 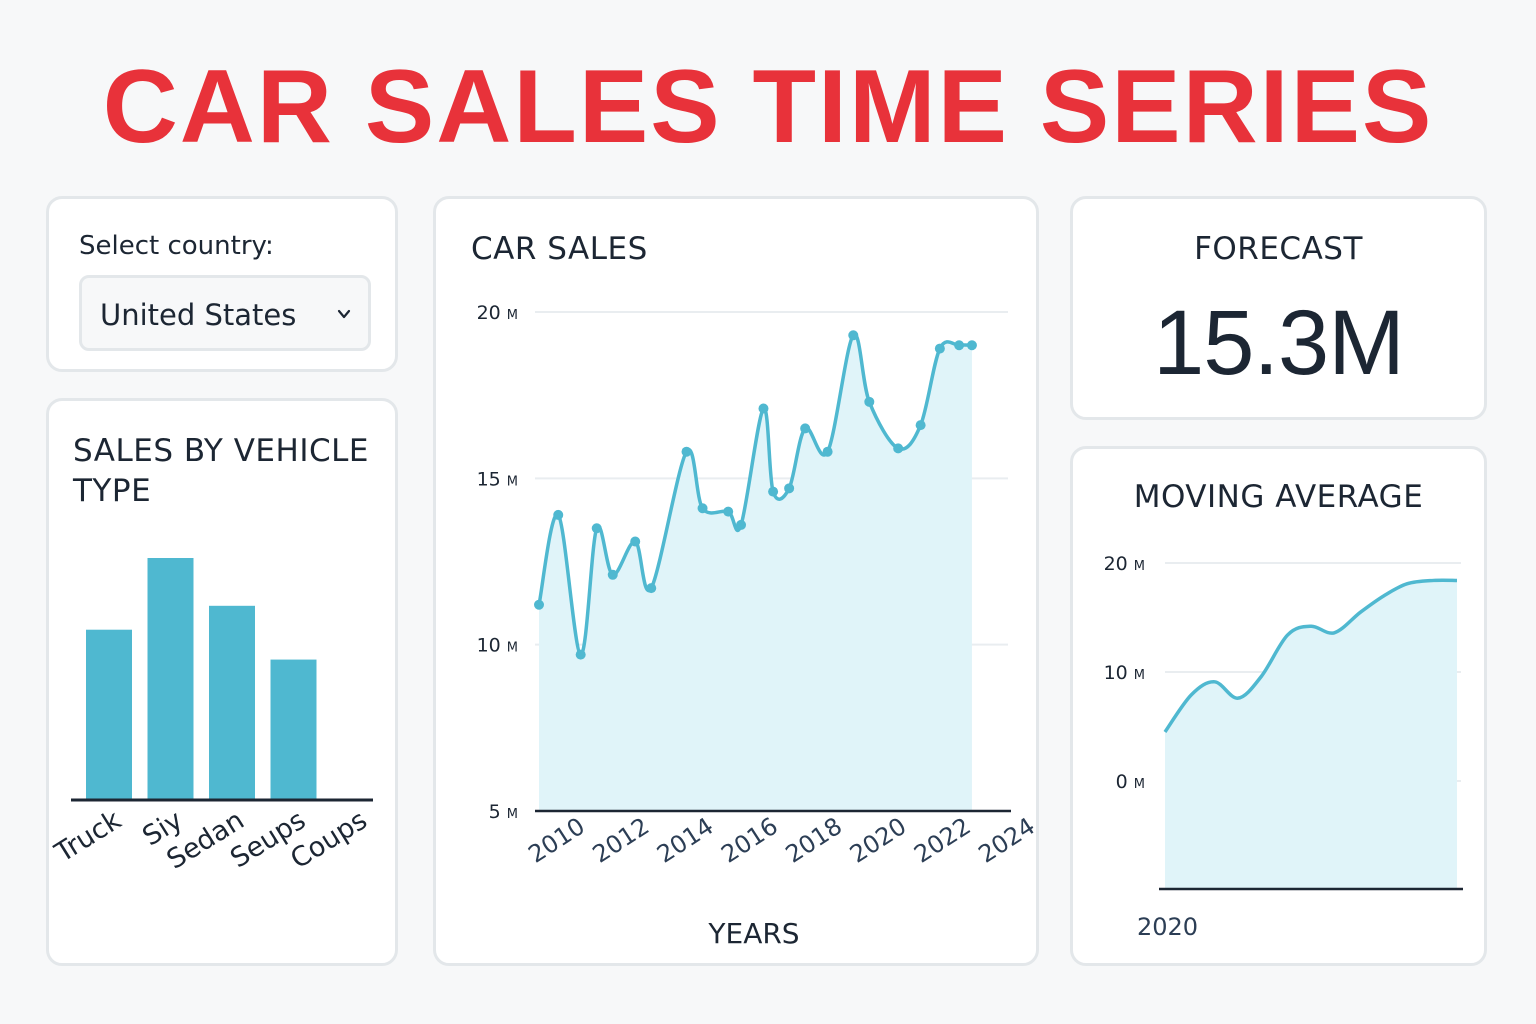 I want to click on sales-y-tick: 20 M, so click(x=497, y=313).